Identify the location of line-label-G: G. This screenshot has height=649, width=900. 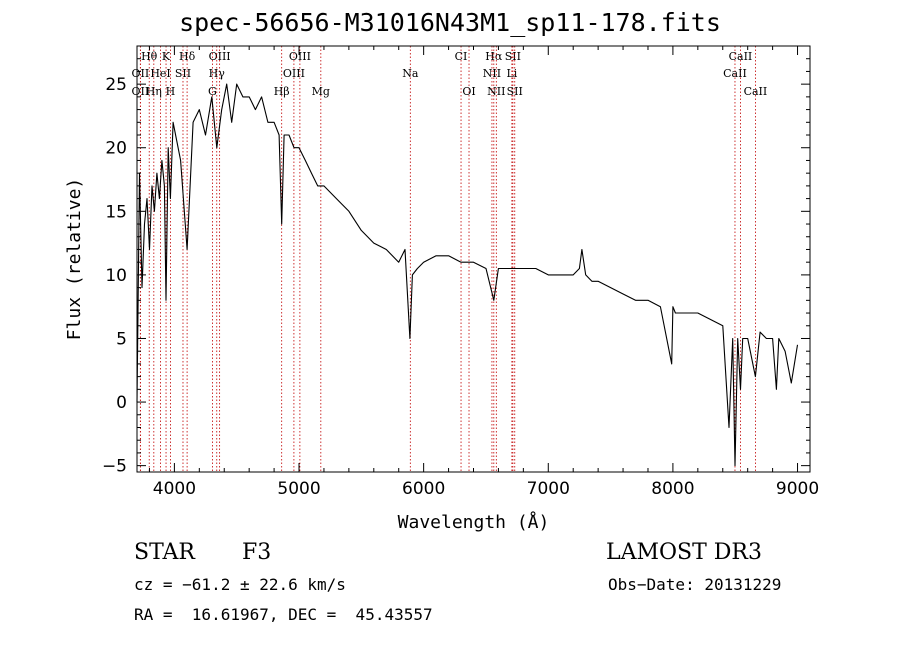
(212, 91).